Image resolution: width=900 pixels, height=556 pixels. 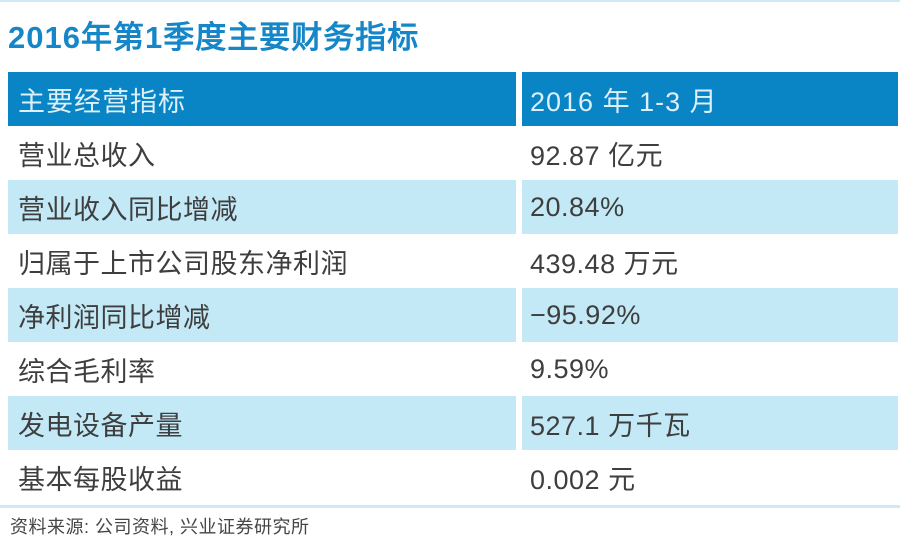 What do you see at coordinates (450, 506) in the screenshot?
I see `table-bottom-border-line` at bounding box center [450, 506].